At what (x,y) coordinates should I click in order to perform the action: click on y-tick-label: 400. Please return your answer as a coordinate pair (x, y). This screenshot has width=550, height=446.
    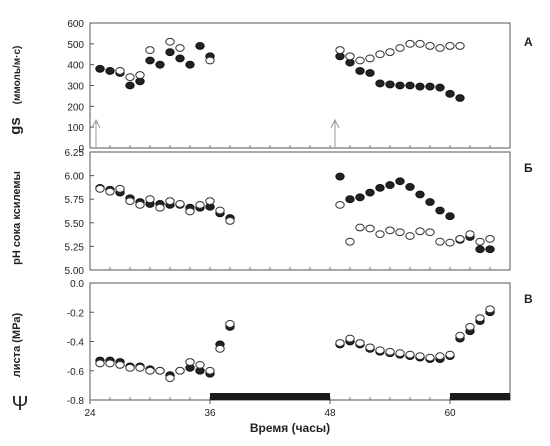
    Looking at the image, I should click on (75, 66).